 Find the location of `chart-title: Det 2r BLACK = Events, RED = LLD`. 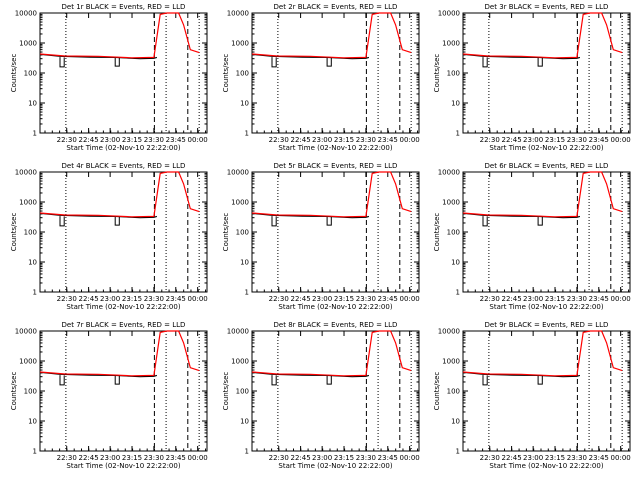

chart-title: Det 2r BLACK = Events, RED = LLD is located at coordinates (336, 7).